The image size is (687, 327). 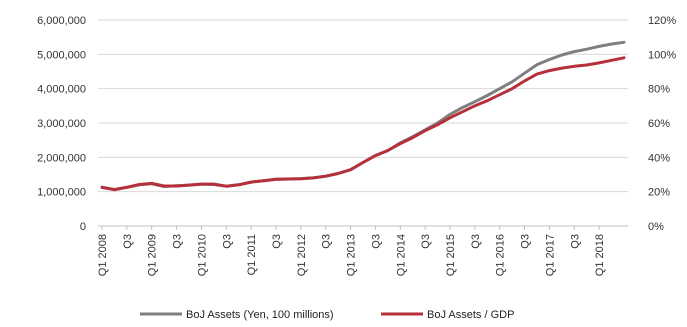 What do you see at coordinates (600, 255) in the screenshot?
I see `x-axis-tick-label: Q1 2018` at bounding box center [600, 255].